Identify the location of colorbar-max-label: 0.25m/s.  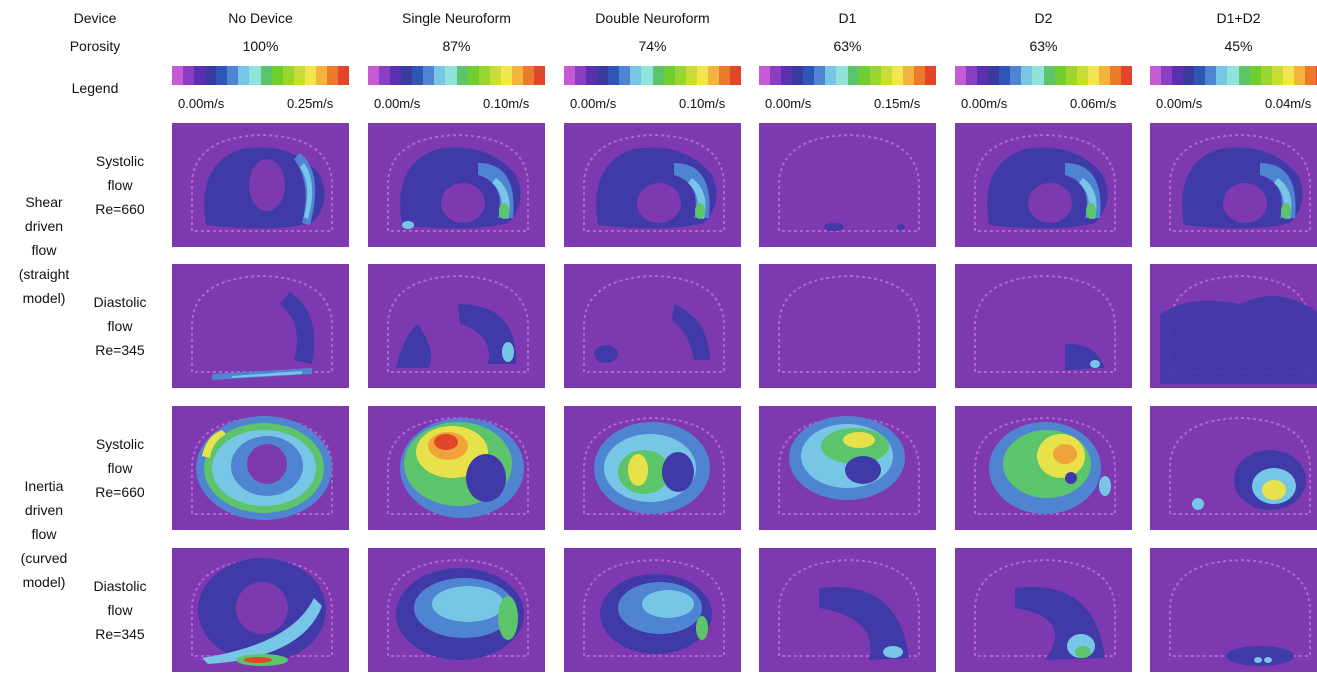
(310, 103).